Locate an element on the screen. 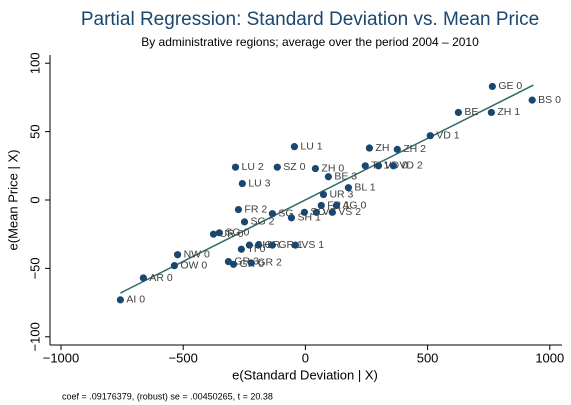 This screenshot has width=571, height=405. point-label: AI 0 is located at coordinates (135, 300).